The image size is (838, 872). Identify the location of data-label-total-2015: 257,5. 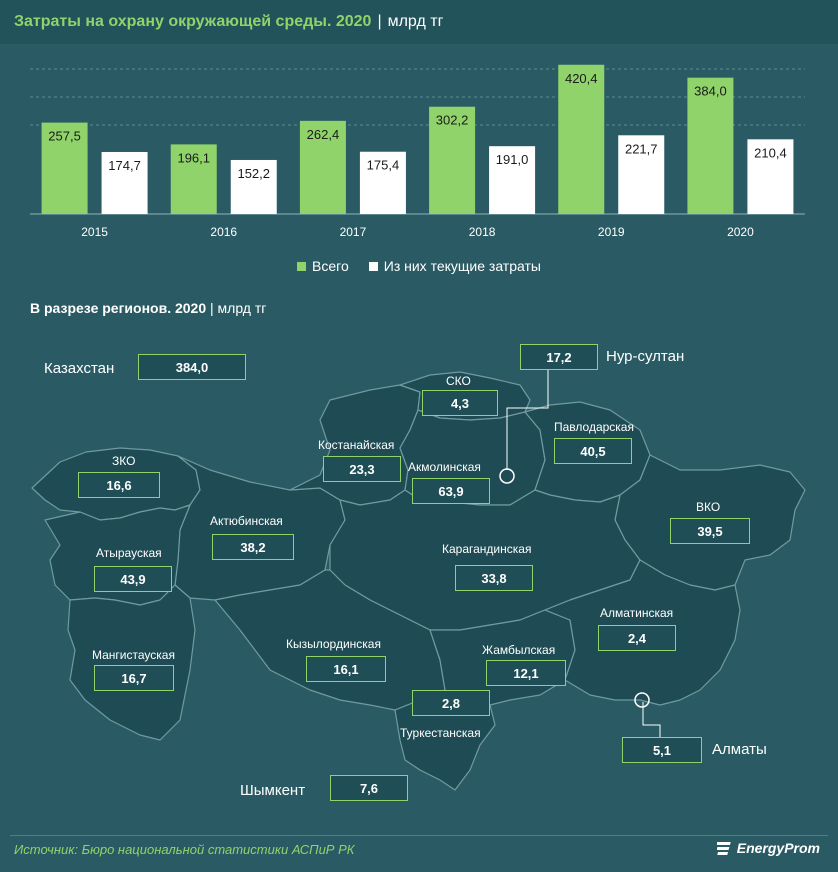
(64, 136).